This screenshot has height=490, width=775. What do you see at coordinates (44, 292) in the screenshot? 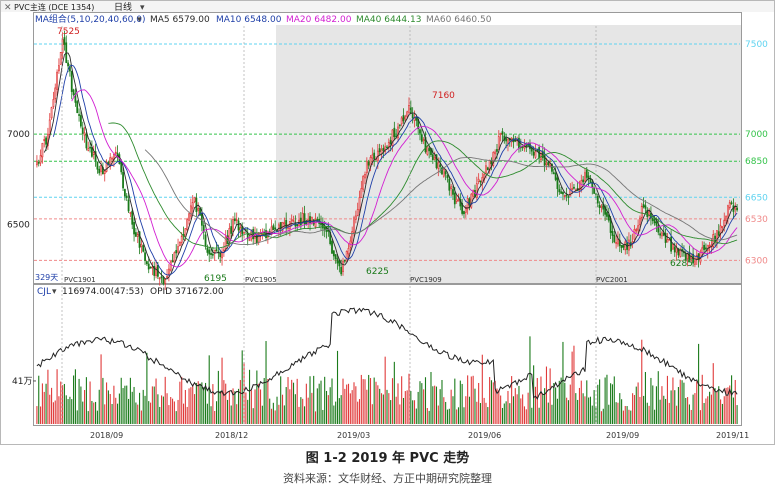
I see `volume-label: CJL` at bounding box center [44, 292].